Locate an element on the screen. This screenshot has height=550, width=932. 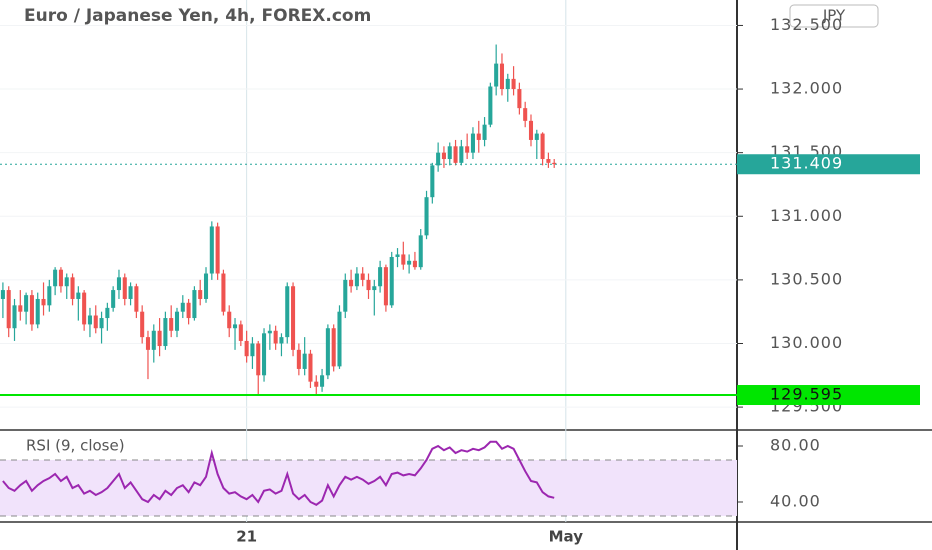
last-price-box is located at coordinates (828, 164).